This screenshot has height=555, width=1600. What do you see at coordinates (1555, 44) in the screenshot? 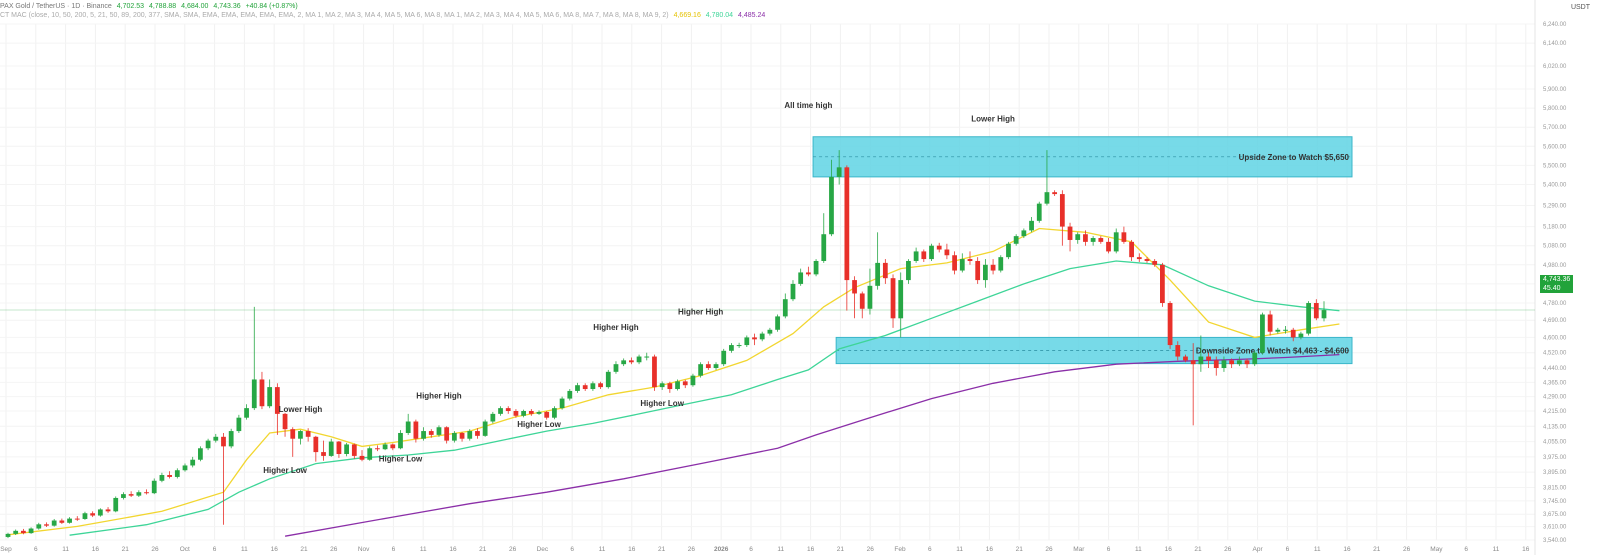
I see `y-tick-label: 6,140.00` at bounding box center [1555, 44].